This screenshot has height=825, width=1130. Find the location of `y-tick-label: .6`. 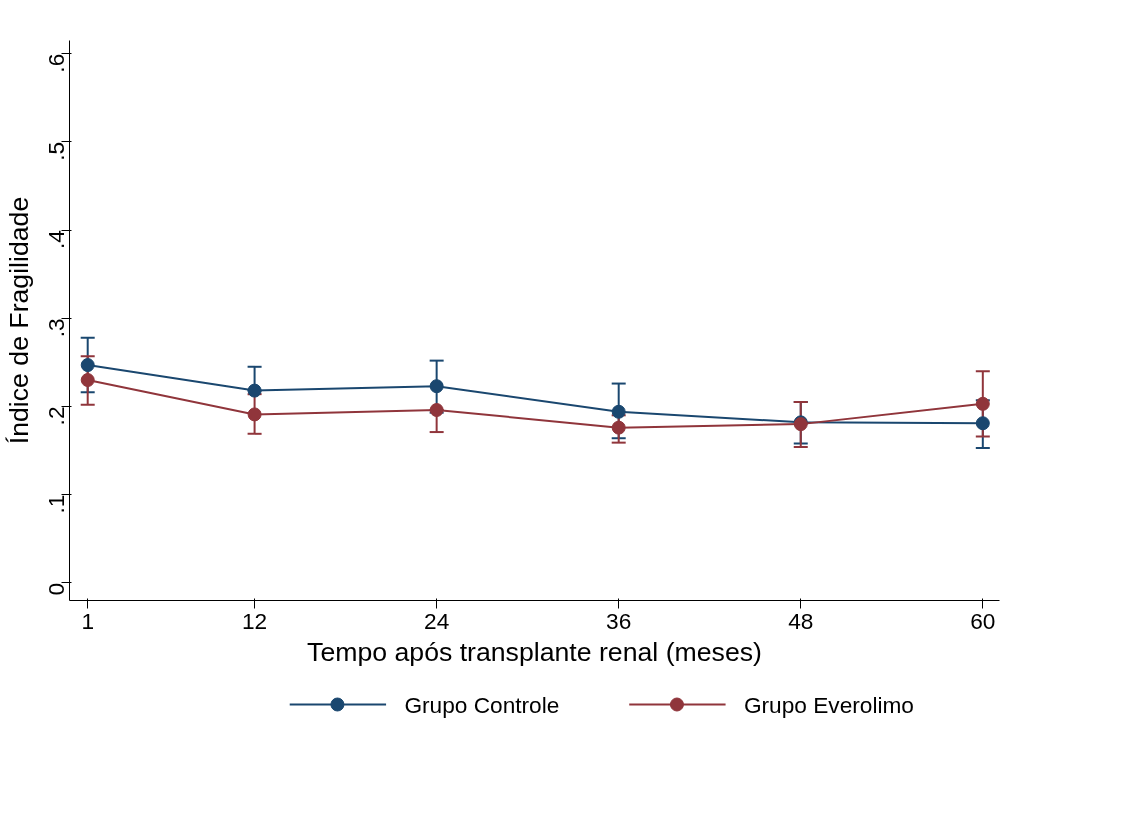

y-tick-label: .6 is located at coordinates (56, 63).